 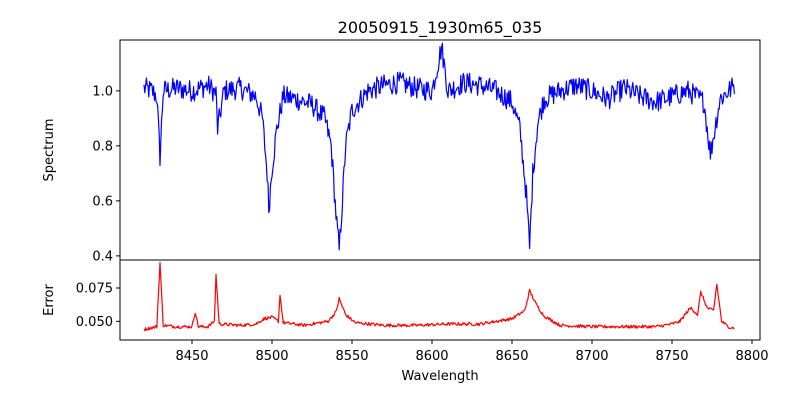 What do you see at coordinates (106, 174) in the screenshot?
I see `spectrum-y-ticks: 0.4 0.6 0.8 1.0` at bounding box center [106, 174].